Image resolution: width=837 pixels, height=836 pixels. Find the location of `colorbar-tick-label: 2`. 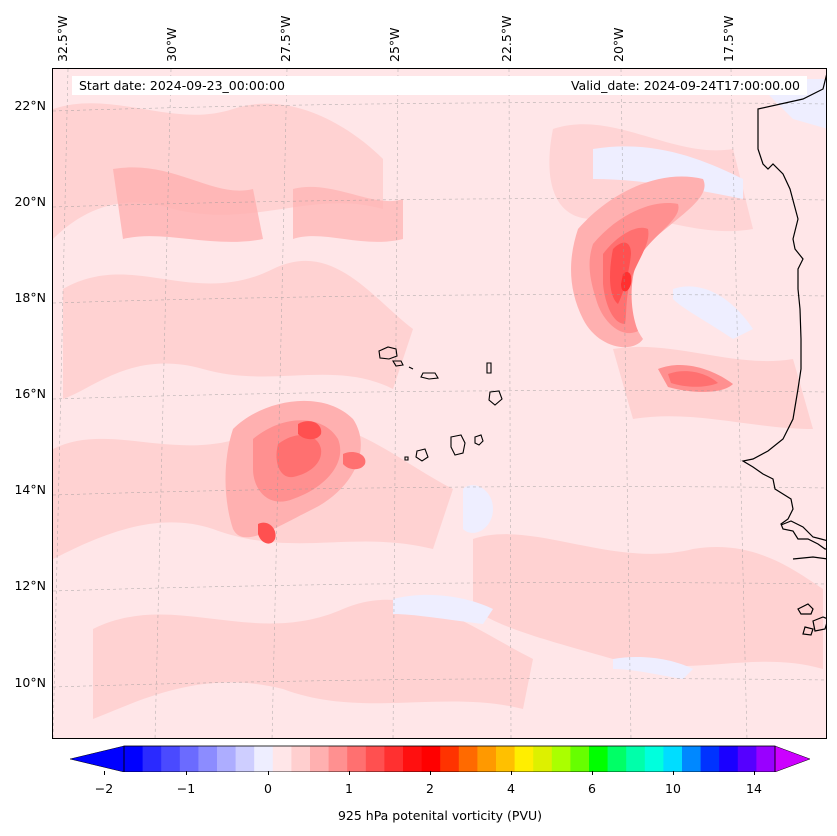

colorbar-tick-label: 2 is located at coordinates (430, 788).